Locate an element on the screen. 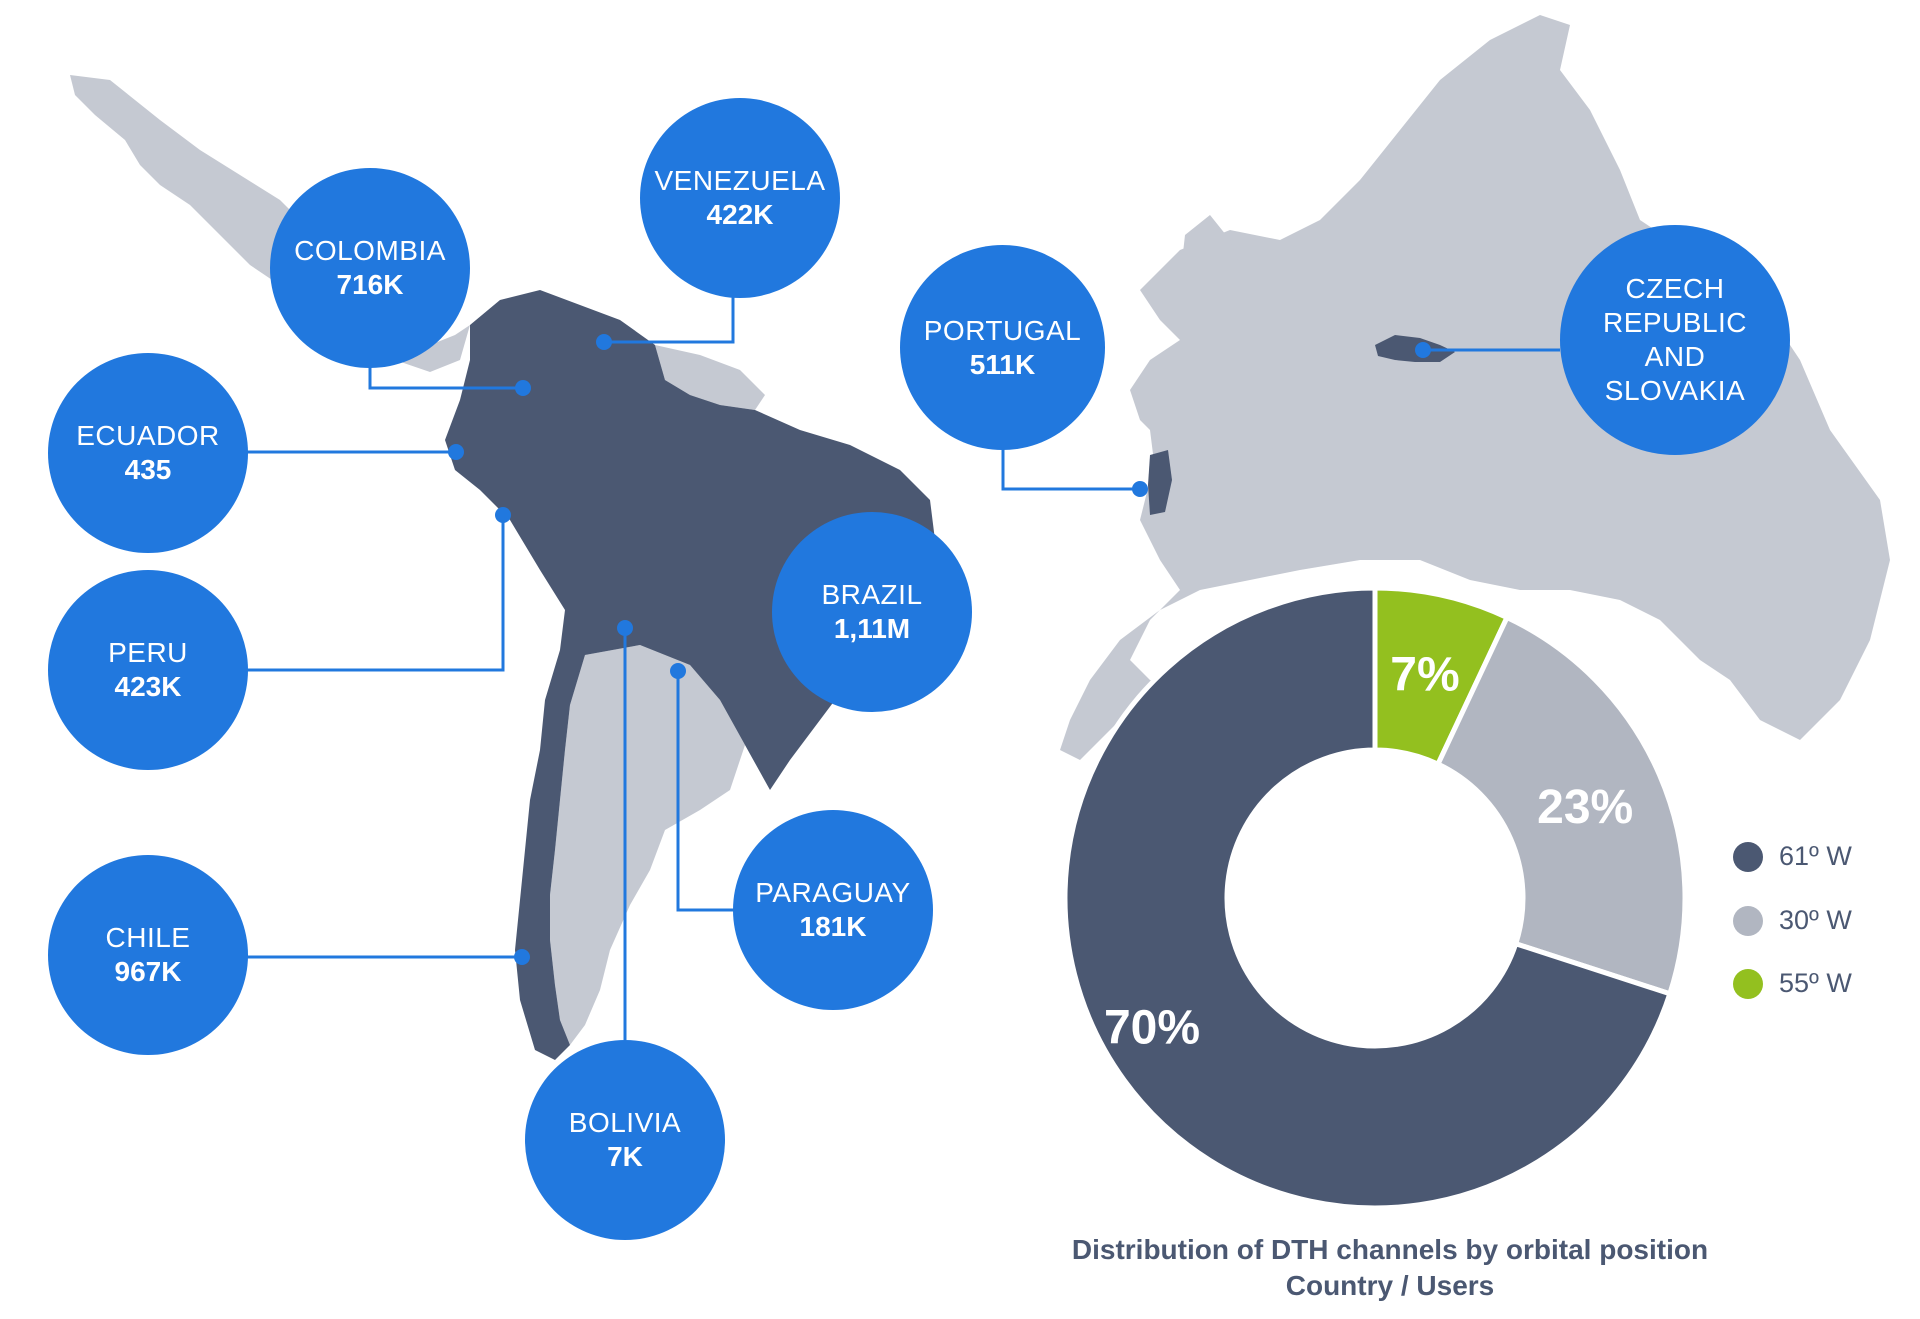 The height and width of the screenshot is (1319, 1920). region-portugal-highlight is located at coordinates (1160, 482).